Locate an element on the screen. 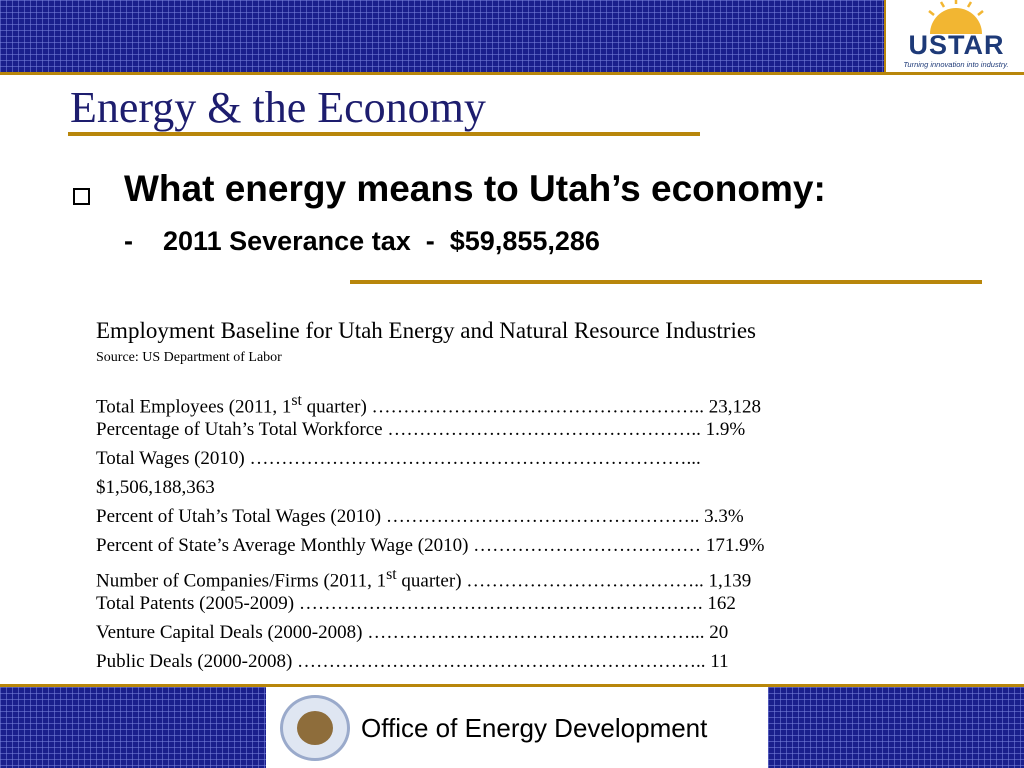 The width and height of the screenshot is (1024, 768). sun-icon is located at coordinates (956, 17).